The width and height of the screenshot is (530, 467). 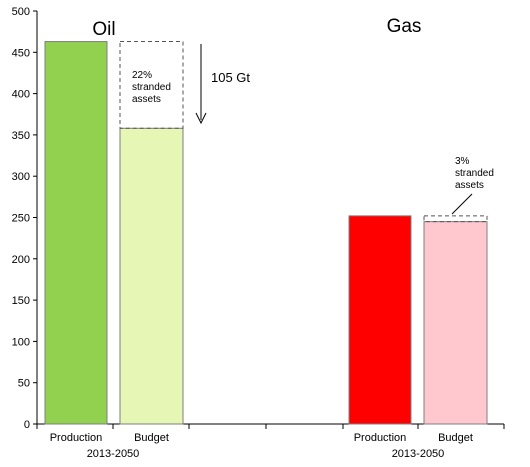 What do you see at coordinates (201, 118) in the screenshot?
I see `down-arrow-icon` at bounding box center [201, 118].